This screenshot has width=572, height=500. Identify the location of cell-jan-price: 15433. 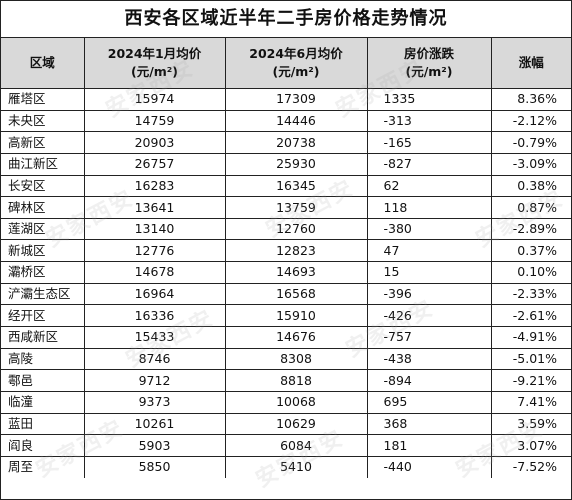
(154, 337).